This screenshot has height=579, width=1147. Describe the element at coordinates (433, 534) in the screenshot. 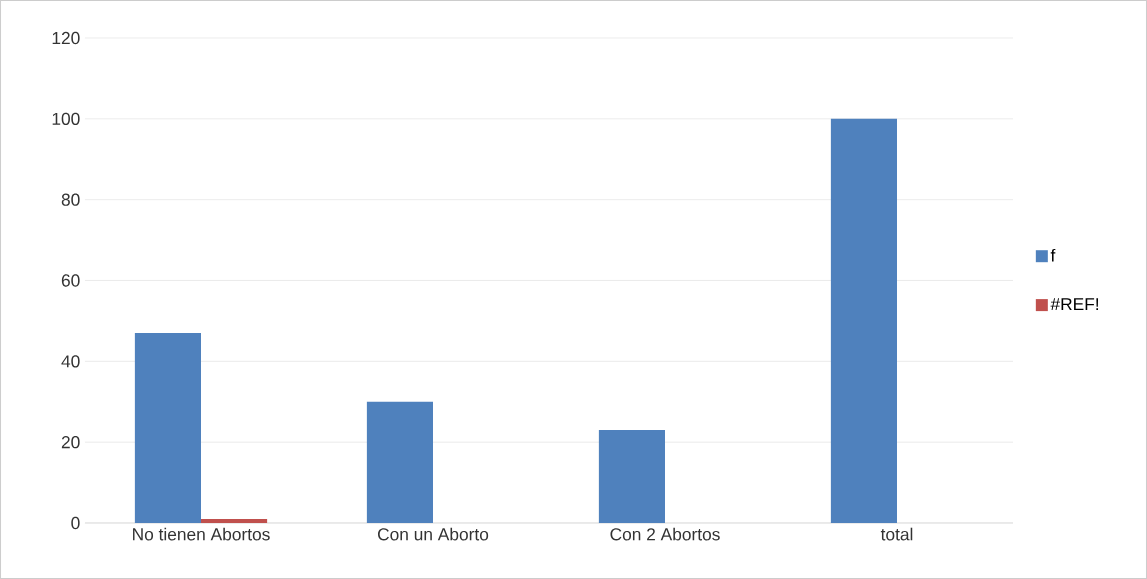

I see `x-tick-label: Con un Aborto` at that location.